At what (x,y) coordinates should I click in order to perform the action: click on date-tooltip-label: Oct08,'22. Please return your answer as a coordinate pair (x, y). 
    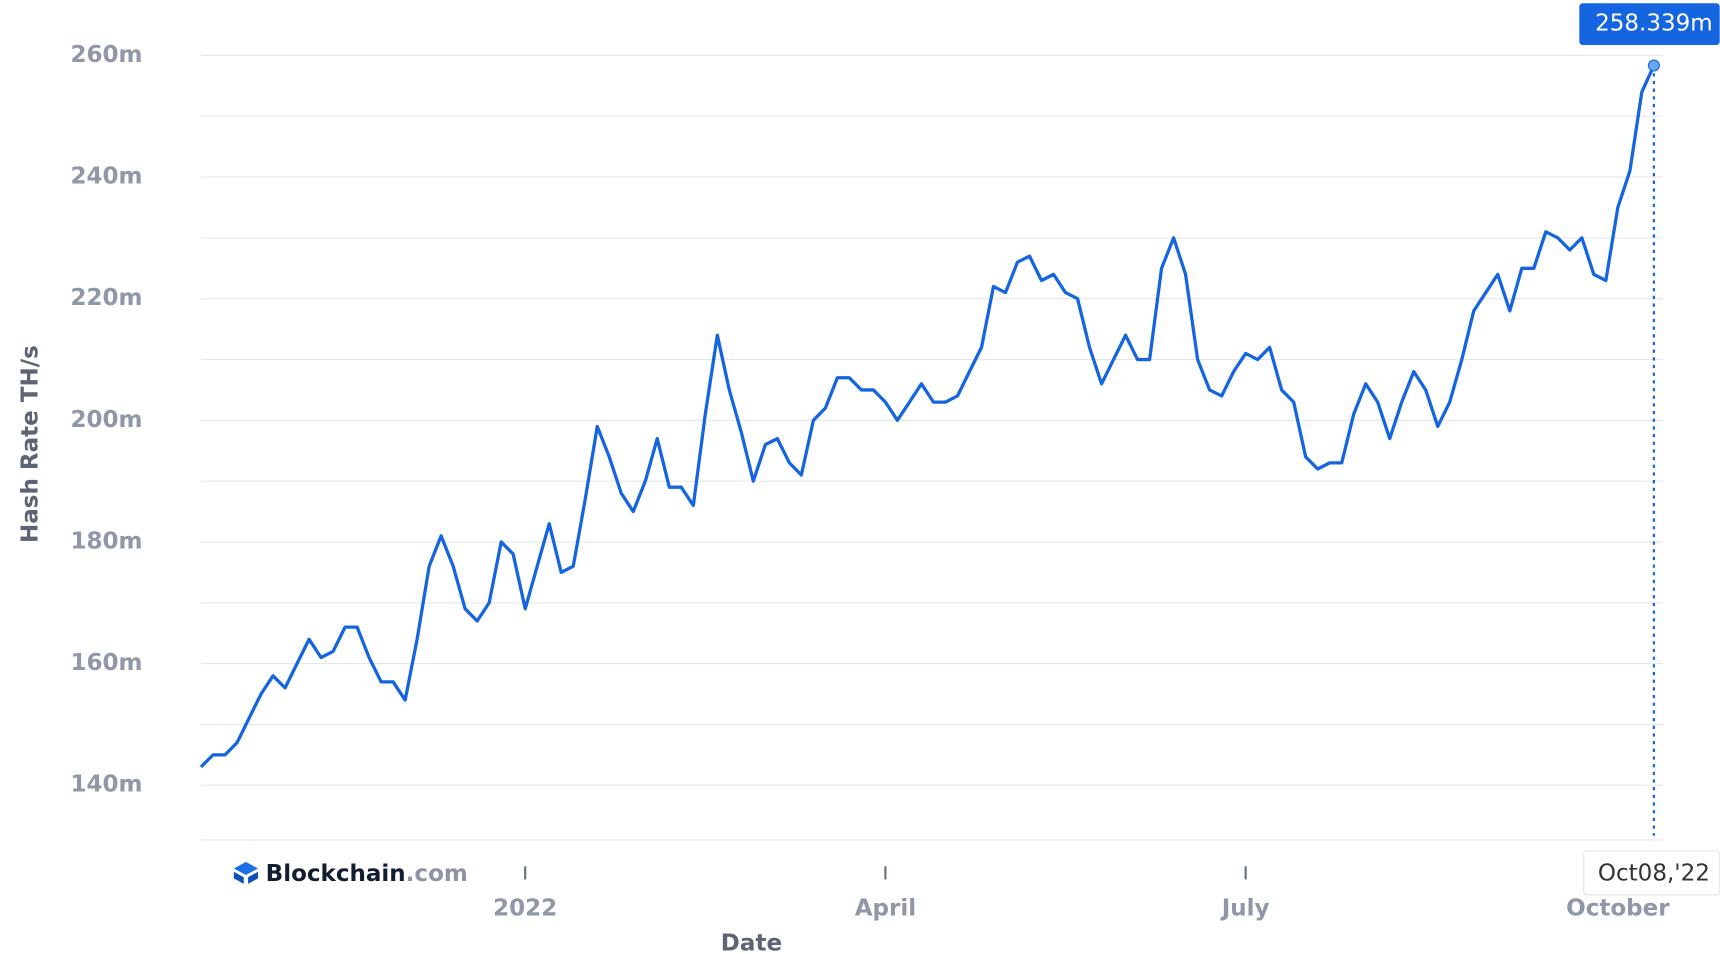
    Looking at the image, I should click on (1654, 873).